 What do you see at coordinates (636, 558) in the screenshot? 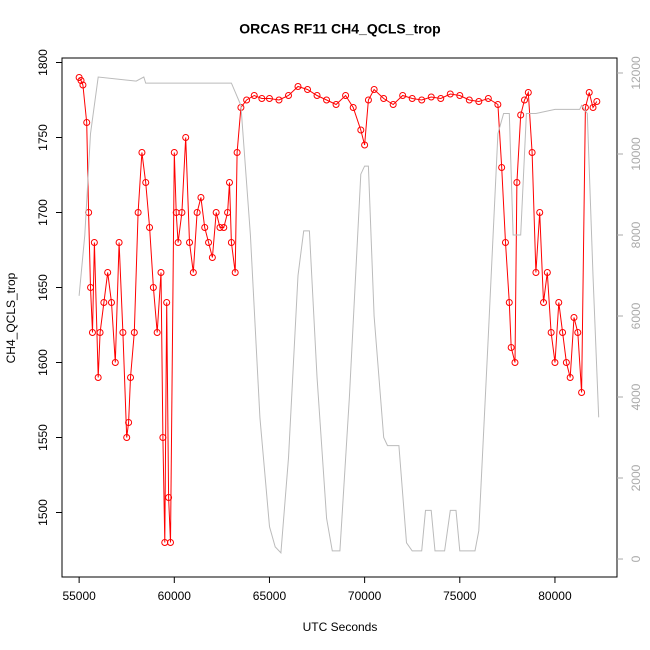
I see `y2-tick-label: 0` at bounding box center [636, 558].